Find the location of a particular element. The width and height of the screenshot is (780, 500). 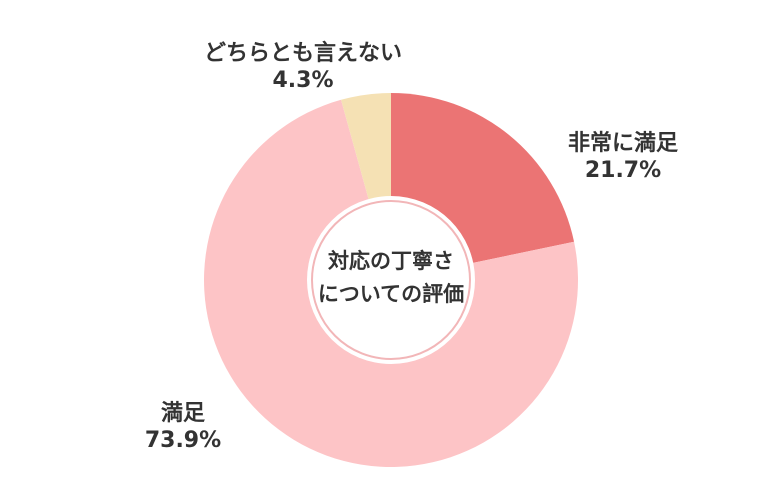

slice-label-very-satisfied: 非常に満足 21.7% is located at coordinates (623, 157).